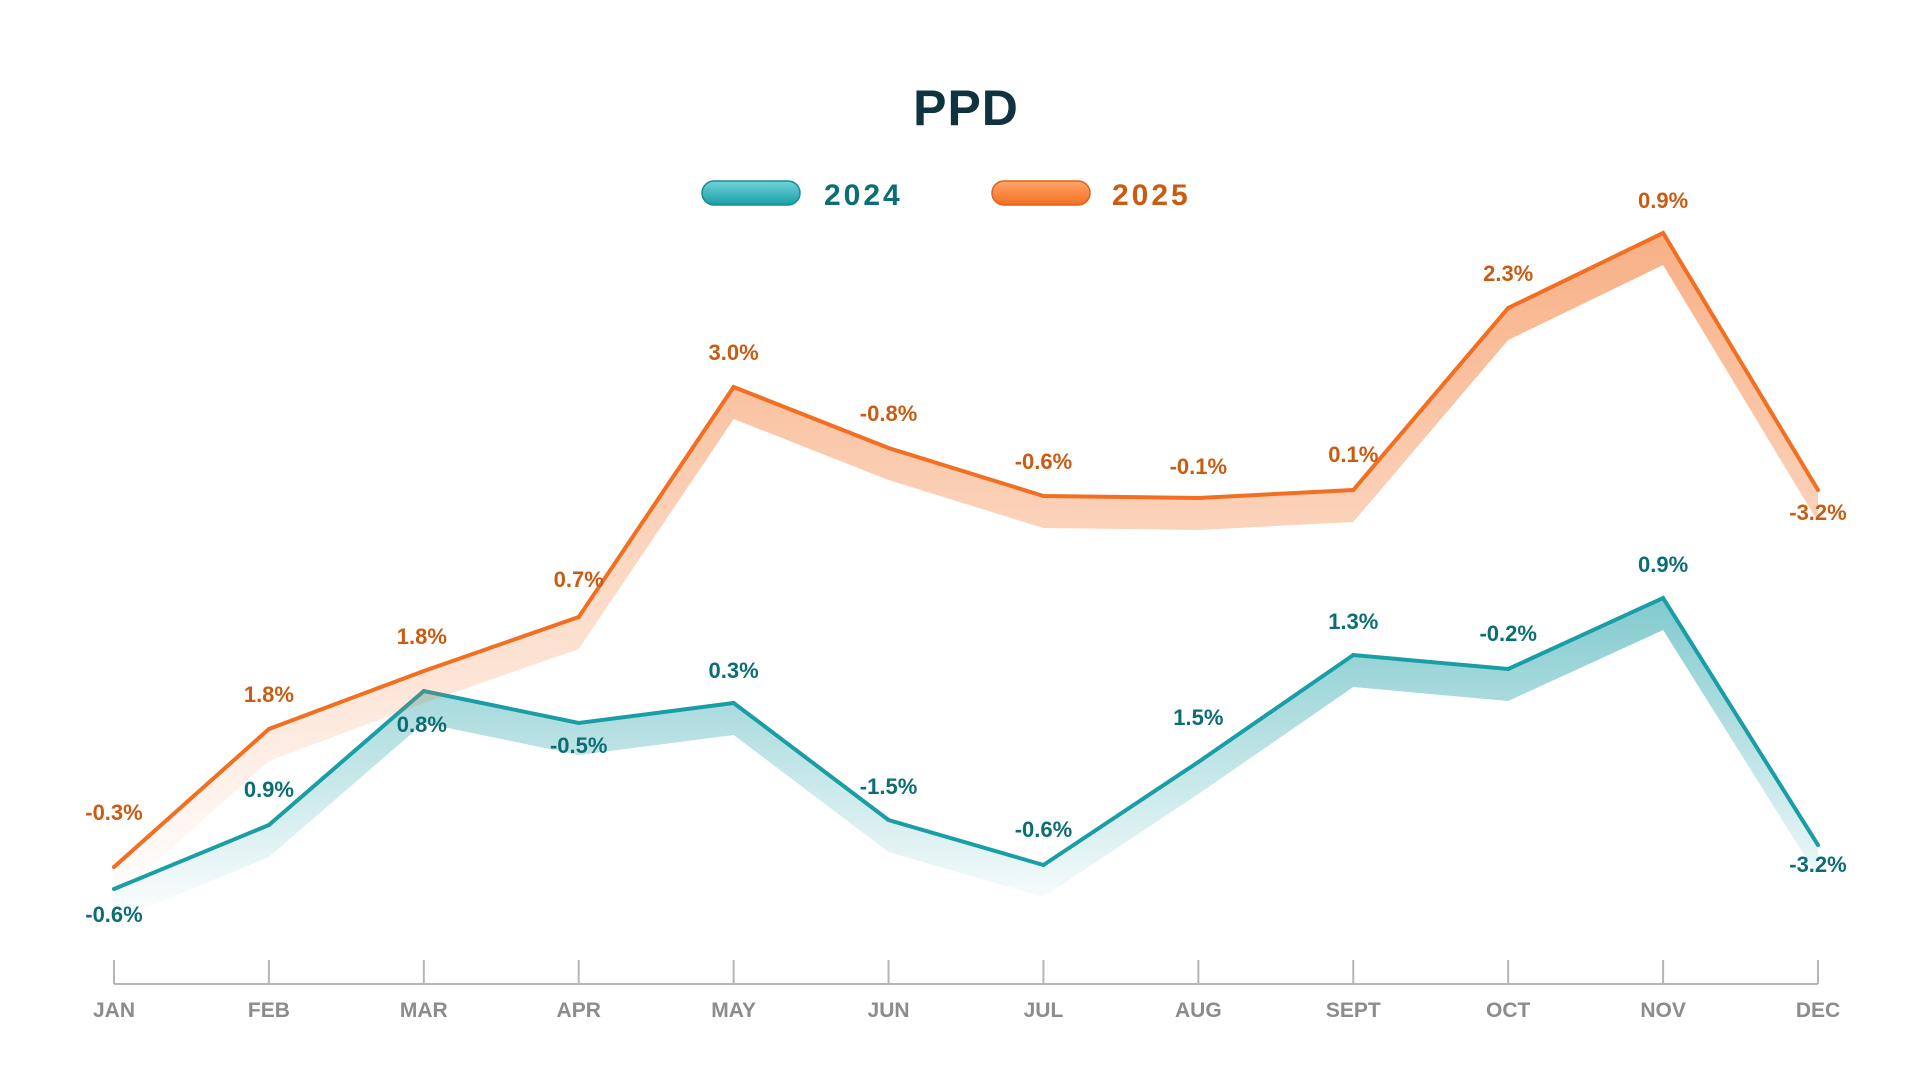 The width and height of the screenshot is (1920, 1080). What do you see at coordinates (578, 745) in the screenshot?
I see `data-label-2024-apr: -0.5%` at bounding box center [578, 745].